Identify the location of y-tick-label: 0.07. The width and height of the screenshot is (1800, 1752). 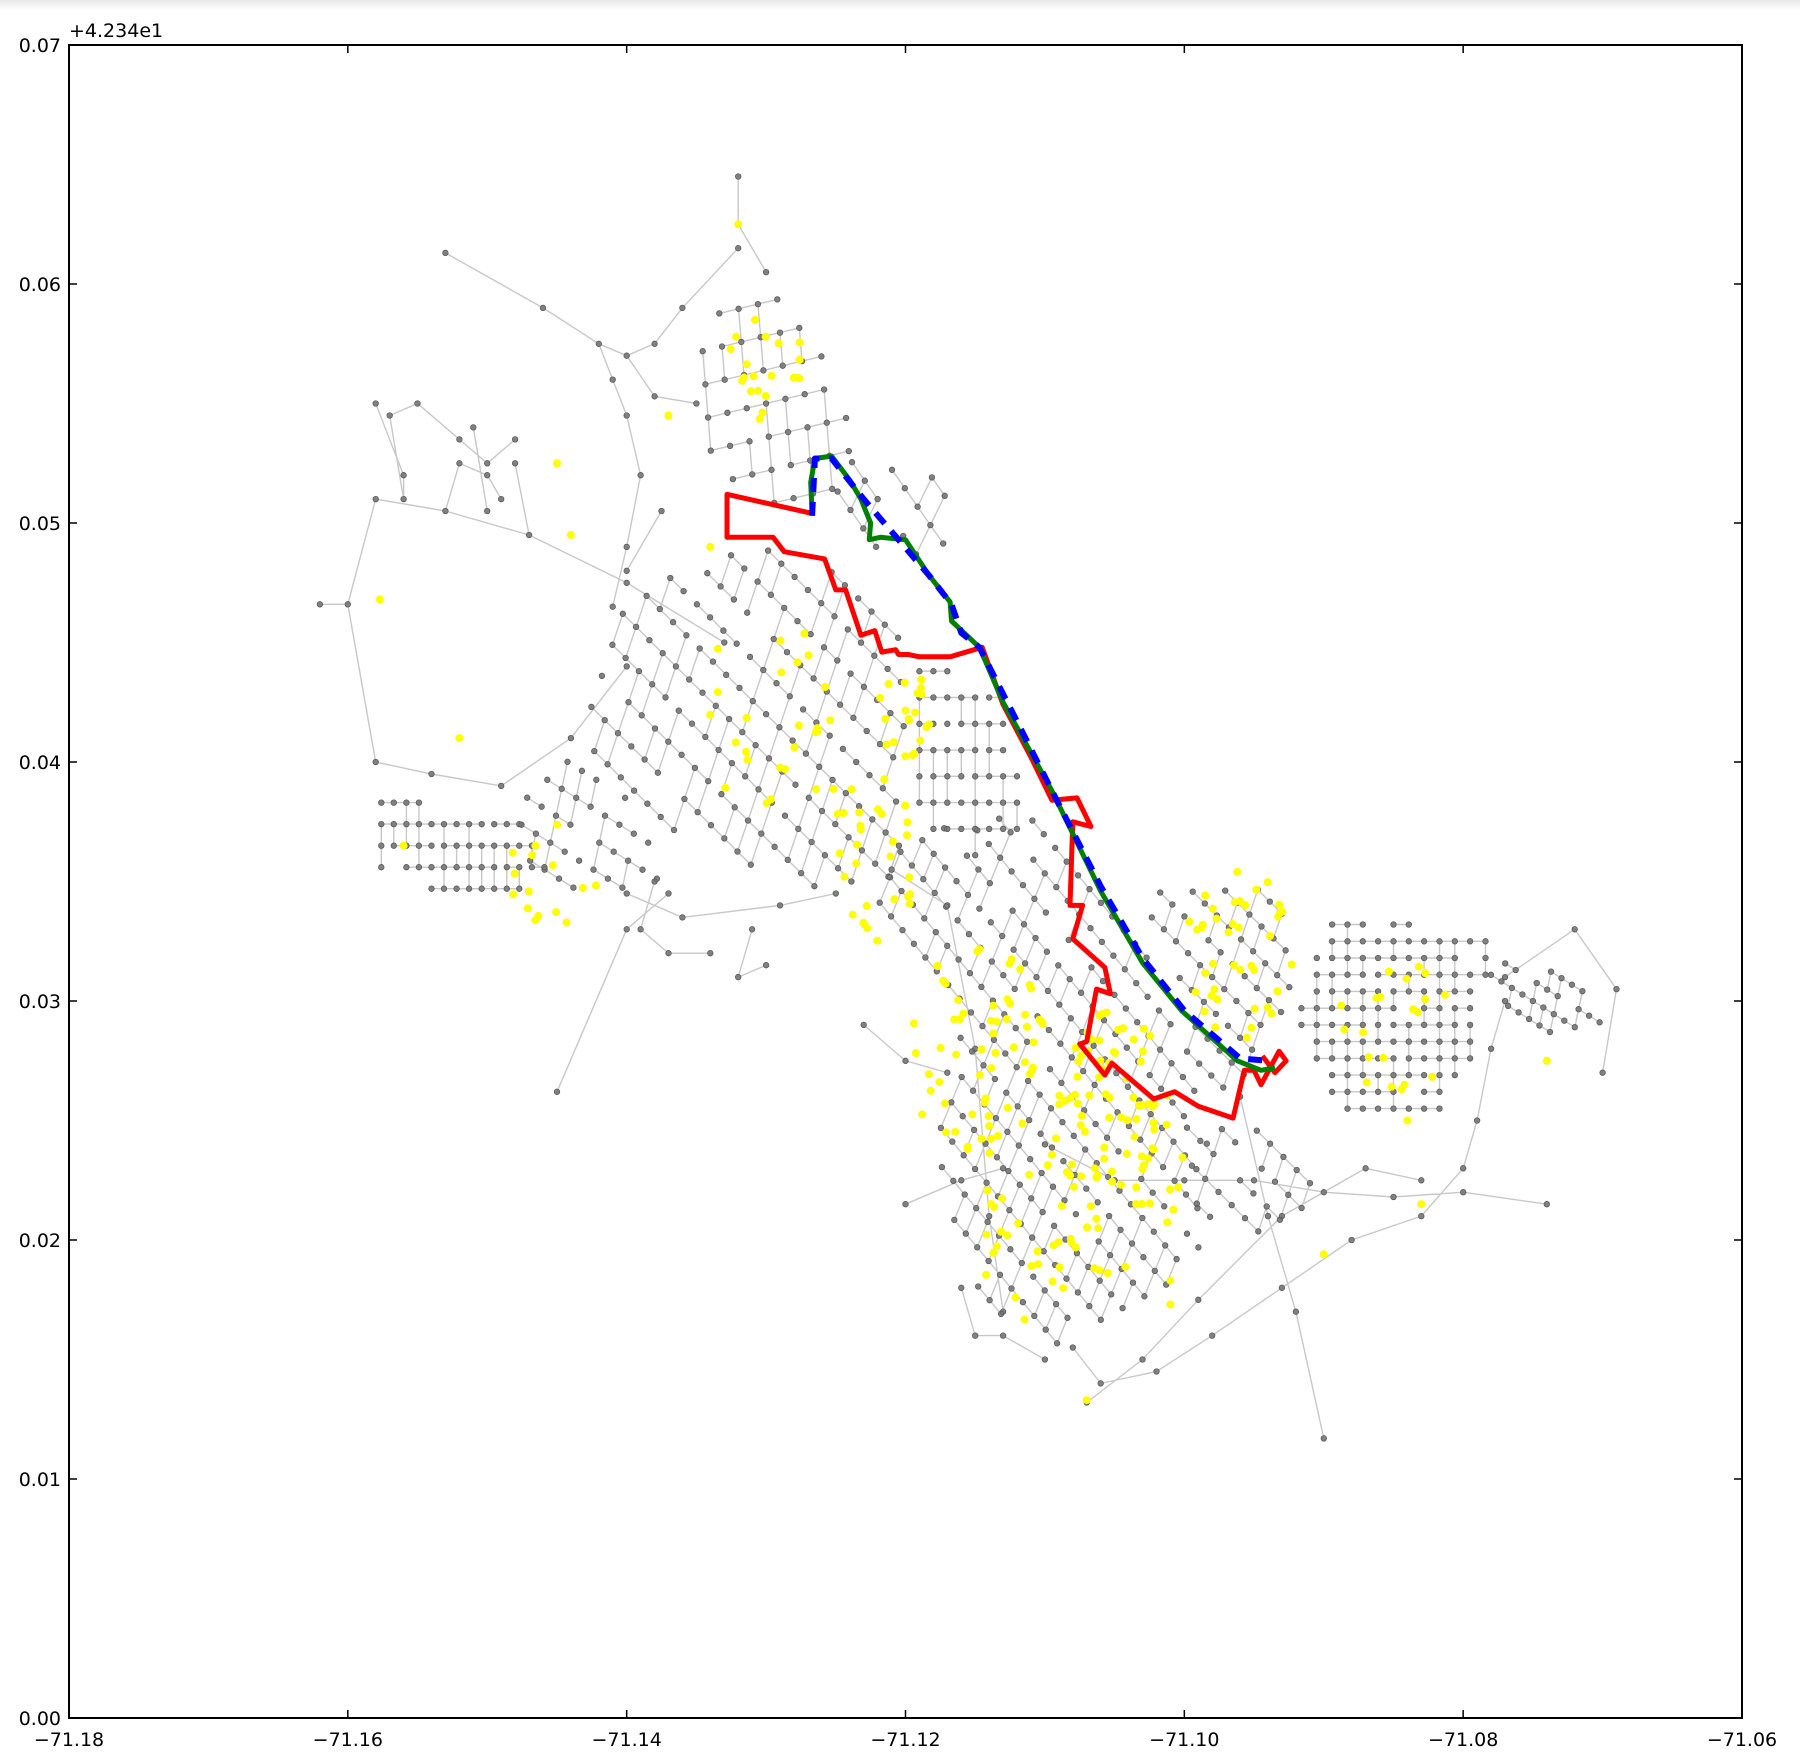
(40, 46).